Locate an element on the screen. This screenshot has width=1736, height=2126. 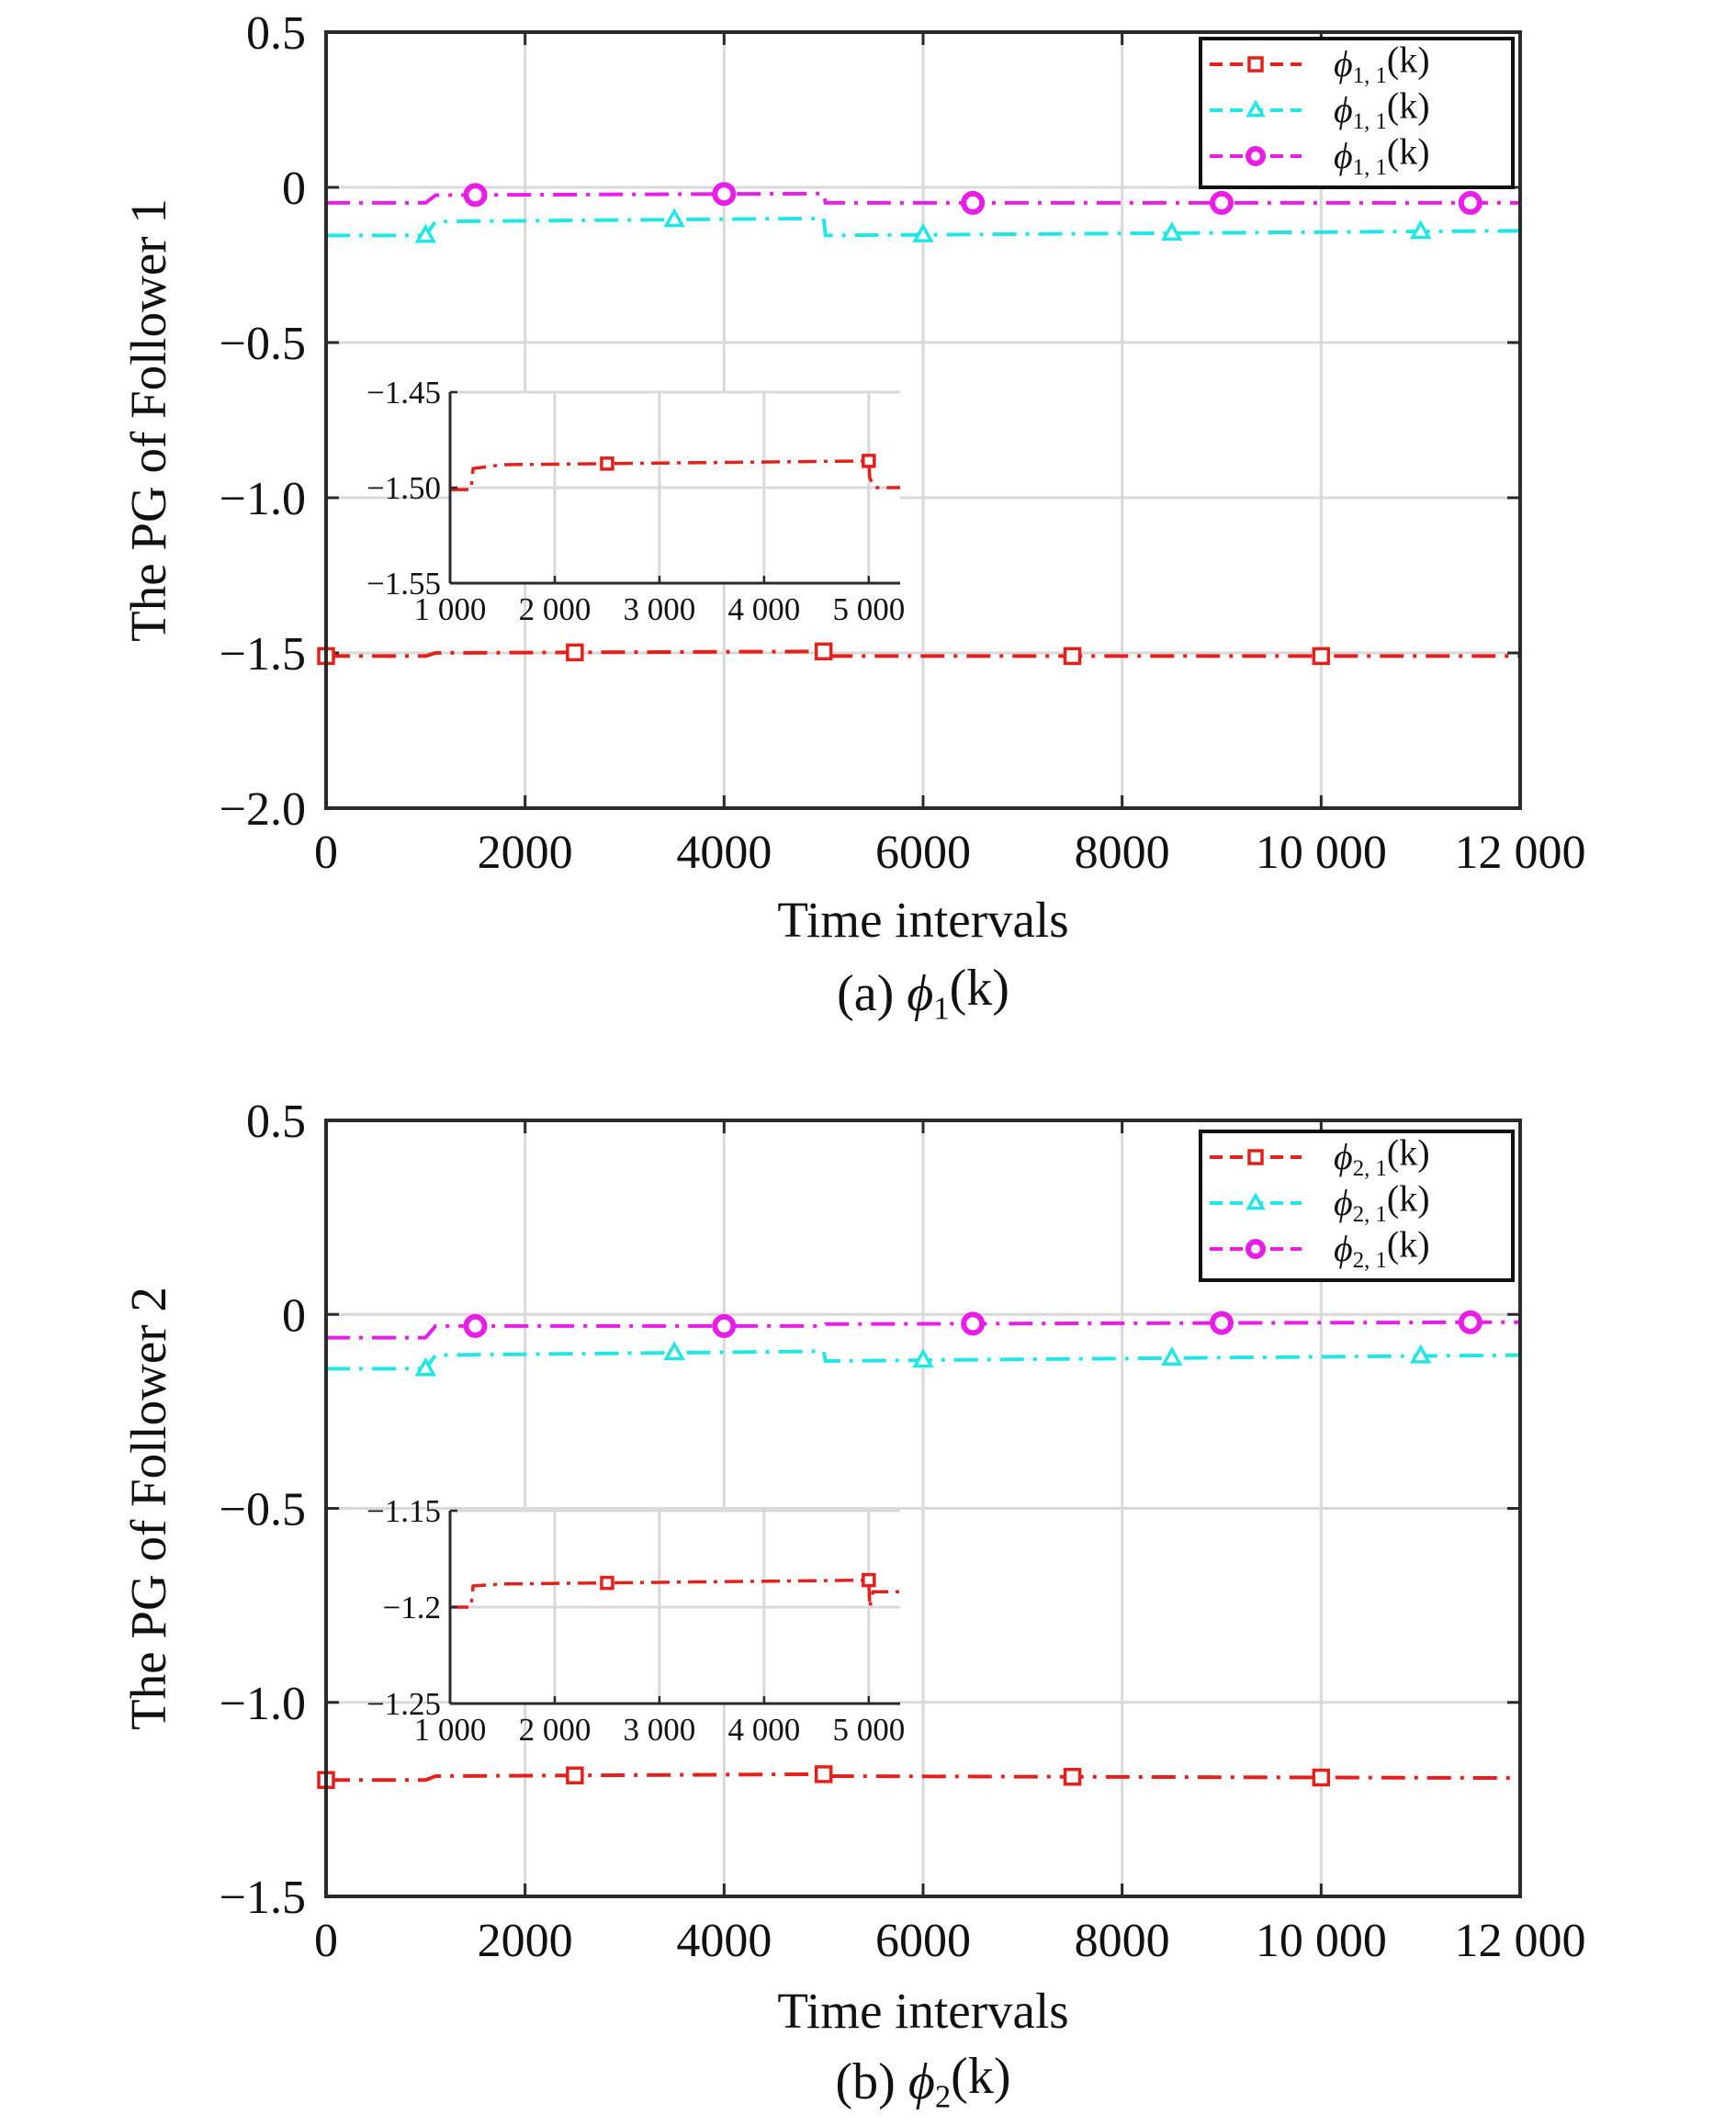
inset-x-tick-label: 4 000 is located at coordinates (763, 1730).